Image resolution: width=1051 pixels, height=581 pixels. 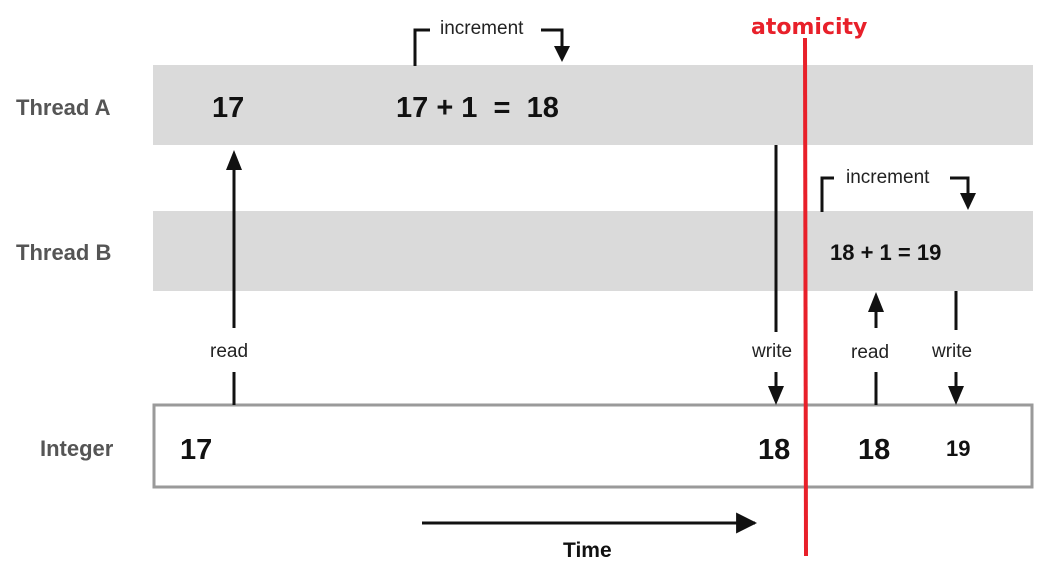 I want to click on atomicity-line, so click(x=805, y=297).